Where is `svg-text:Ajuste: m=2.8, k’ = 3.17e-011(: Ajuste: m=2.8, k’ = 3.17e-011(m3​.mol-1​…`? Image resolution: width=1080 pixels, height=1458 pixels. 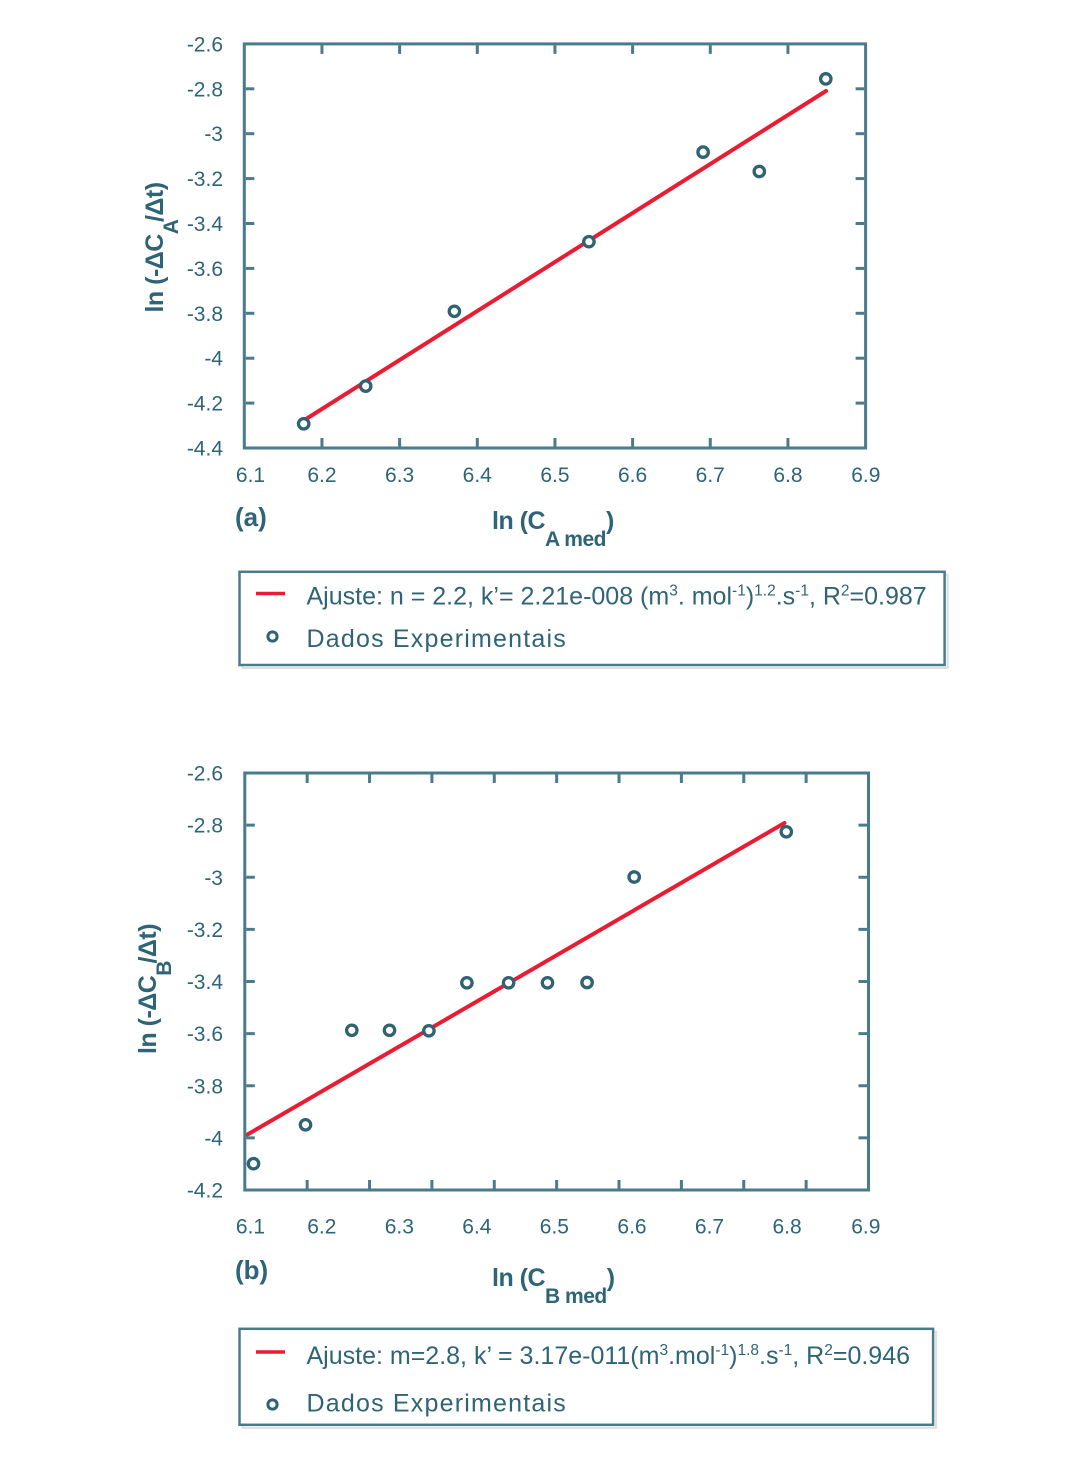 svg-text:Ajuste: m=2.8, k’ = 3.17e-011(: Ajuste: m=2.8, k’ = 3.17e-011(m3​.mol-1​… is located at coordinates (609, 1356).